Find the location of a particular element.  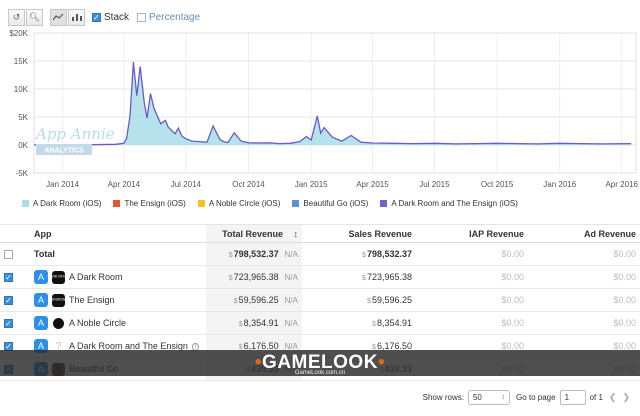

app-column-header: App is located at coordinates (118, 233).